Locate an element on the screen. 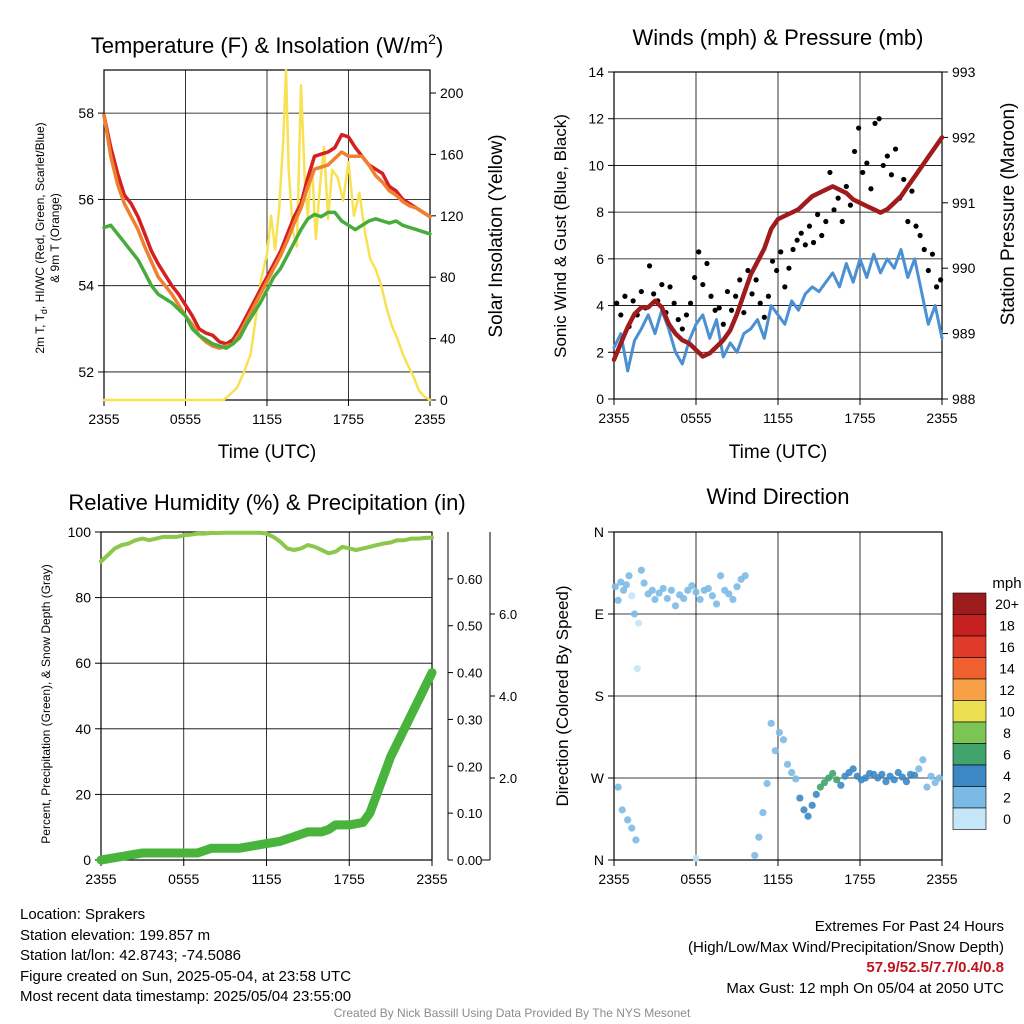 Image resolution: width=1024 pixels, height=1024 pixels. colorbar-label: 4 is located at coordinates (1007, 776).